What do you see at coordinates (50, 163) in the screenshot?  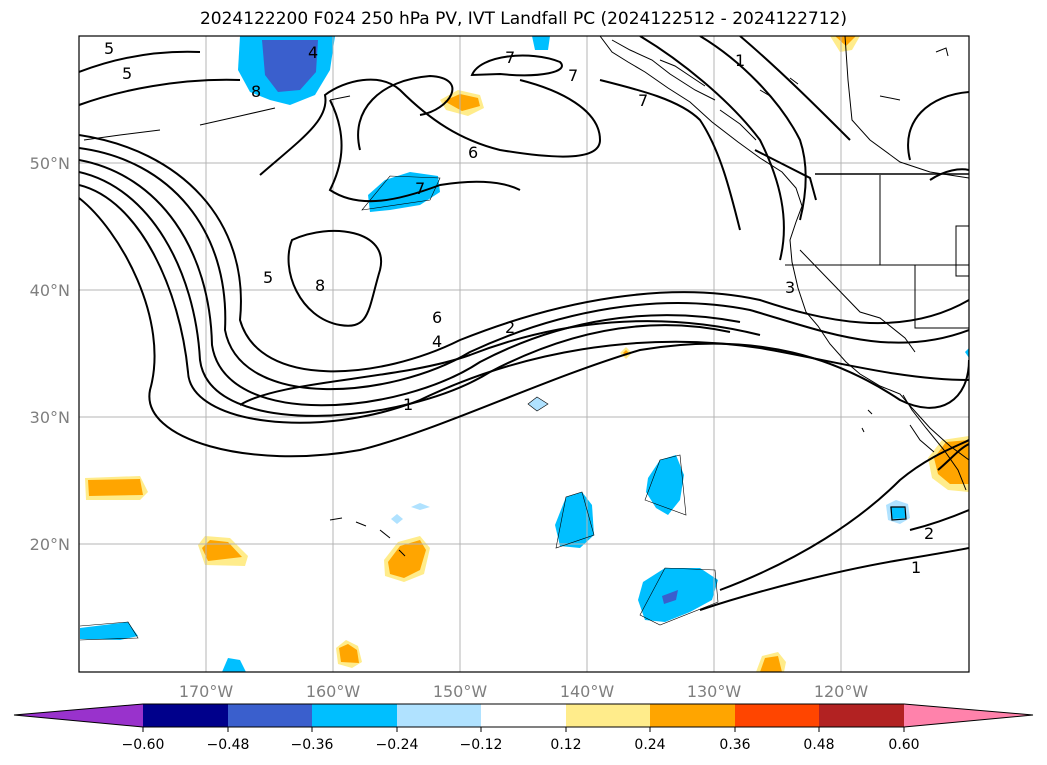 I see `lat-tick: 50°N` at bounding box center [50, 163].